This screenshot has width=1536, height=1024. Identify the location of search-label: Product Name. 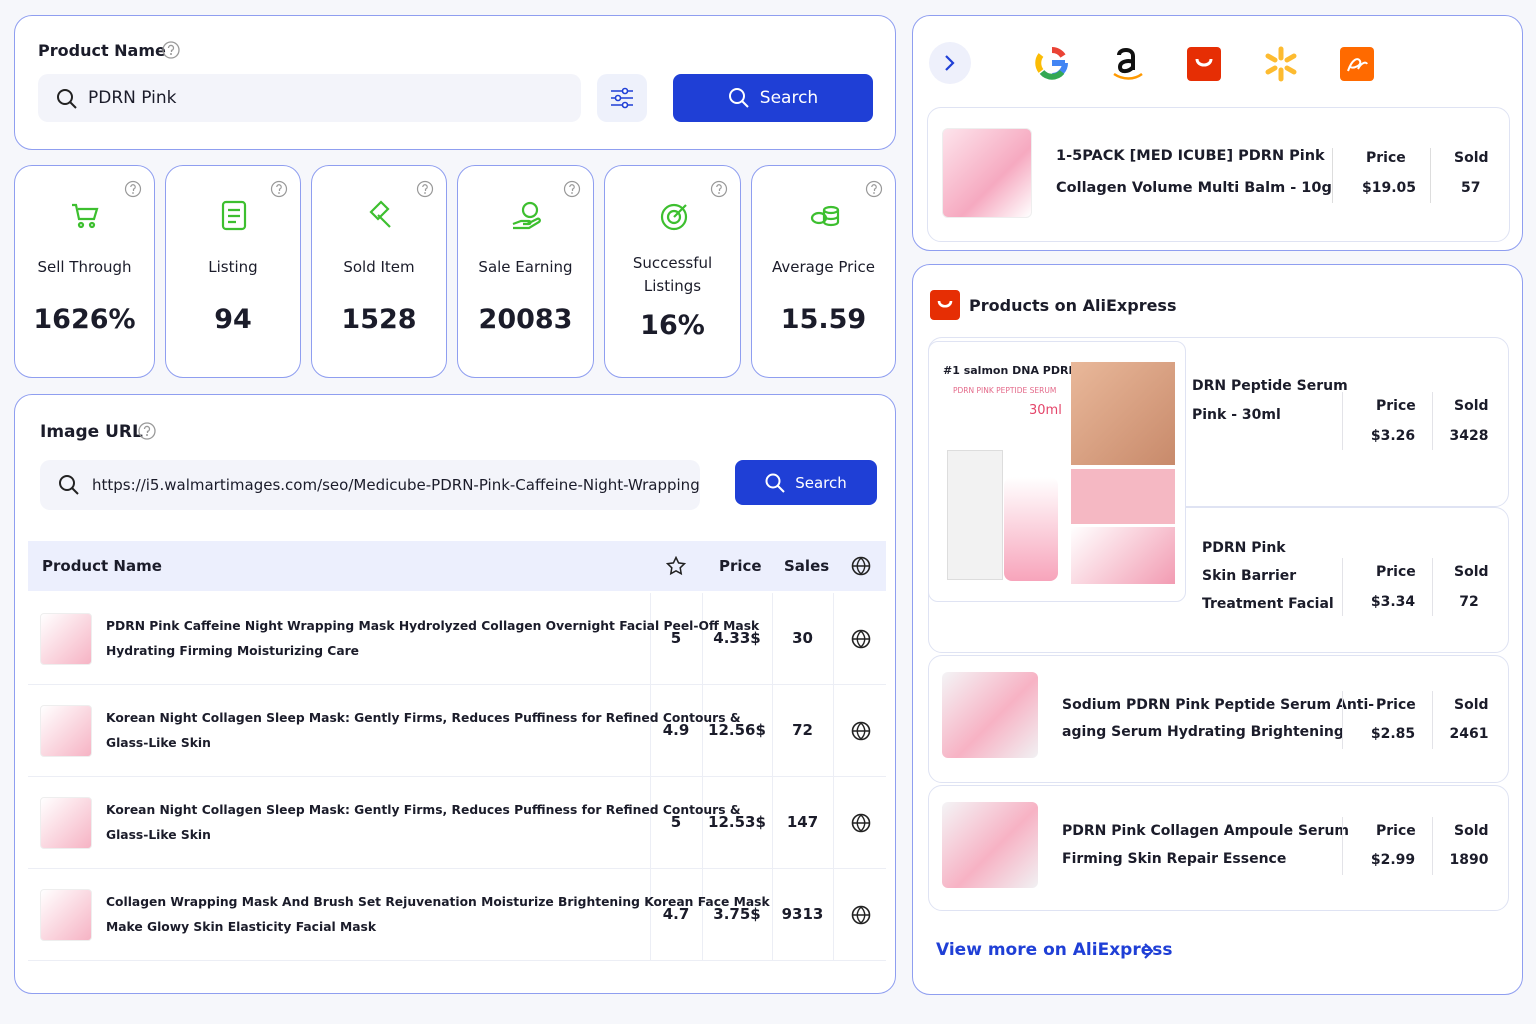
(102, 50).